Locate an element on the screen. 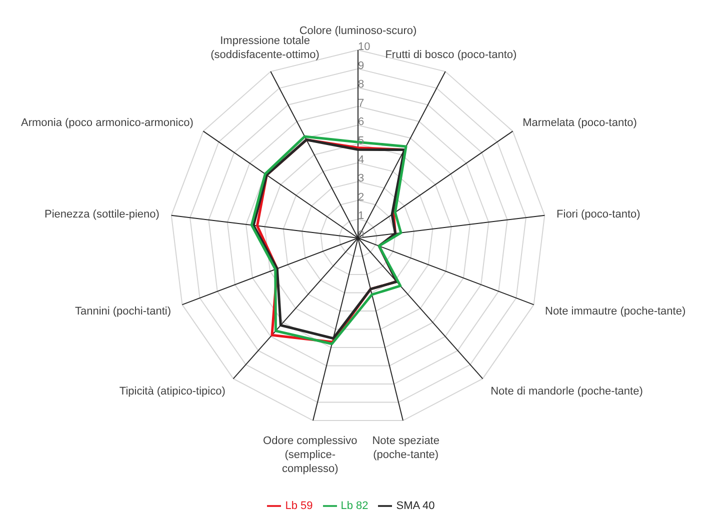  y-tick-label: 7 is located at coordinates (361, 103).